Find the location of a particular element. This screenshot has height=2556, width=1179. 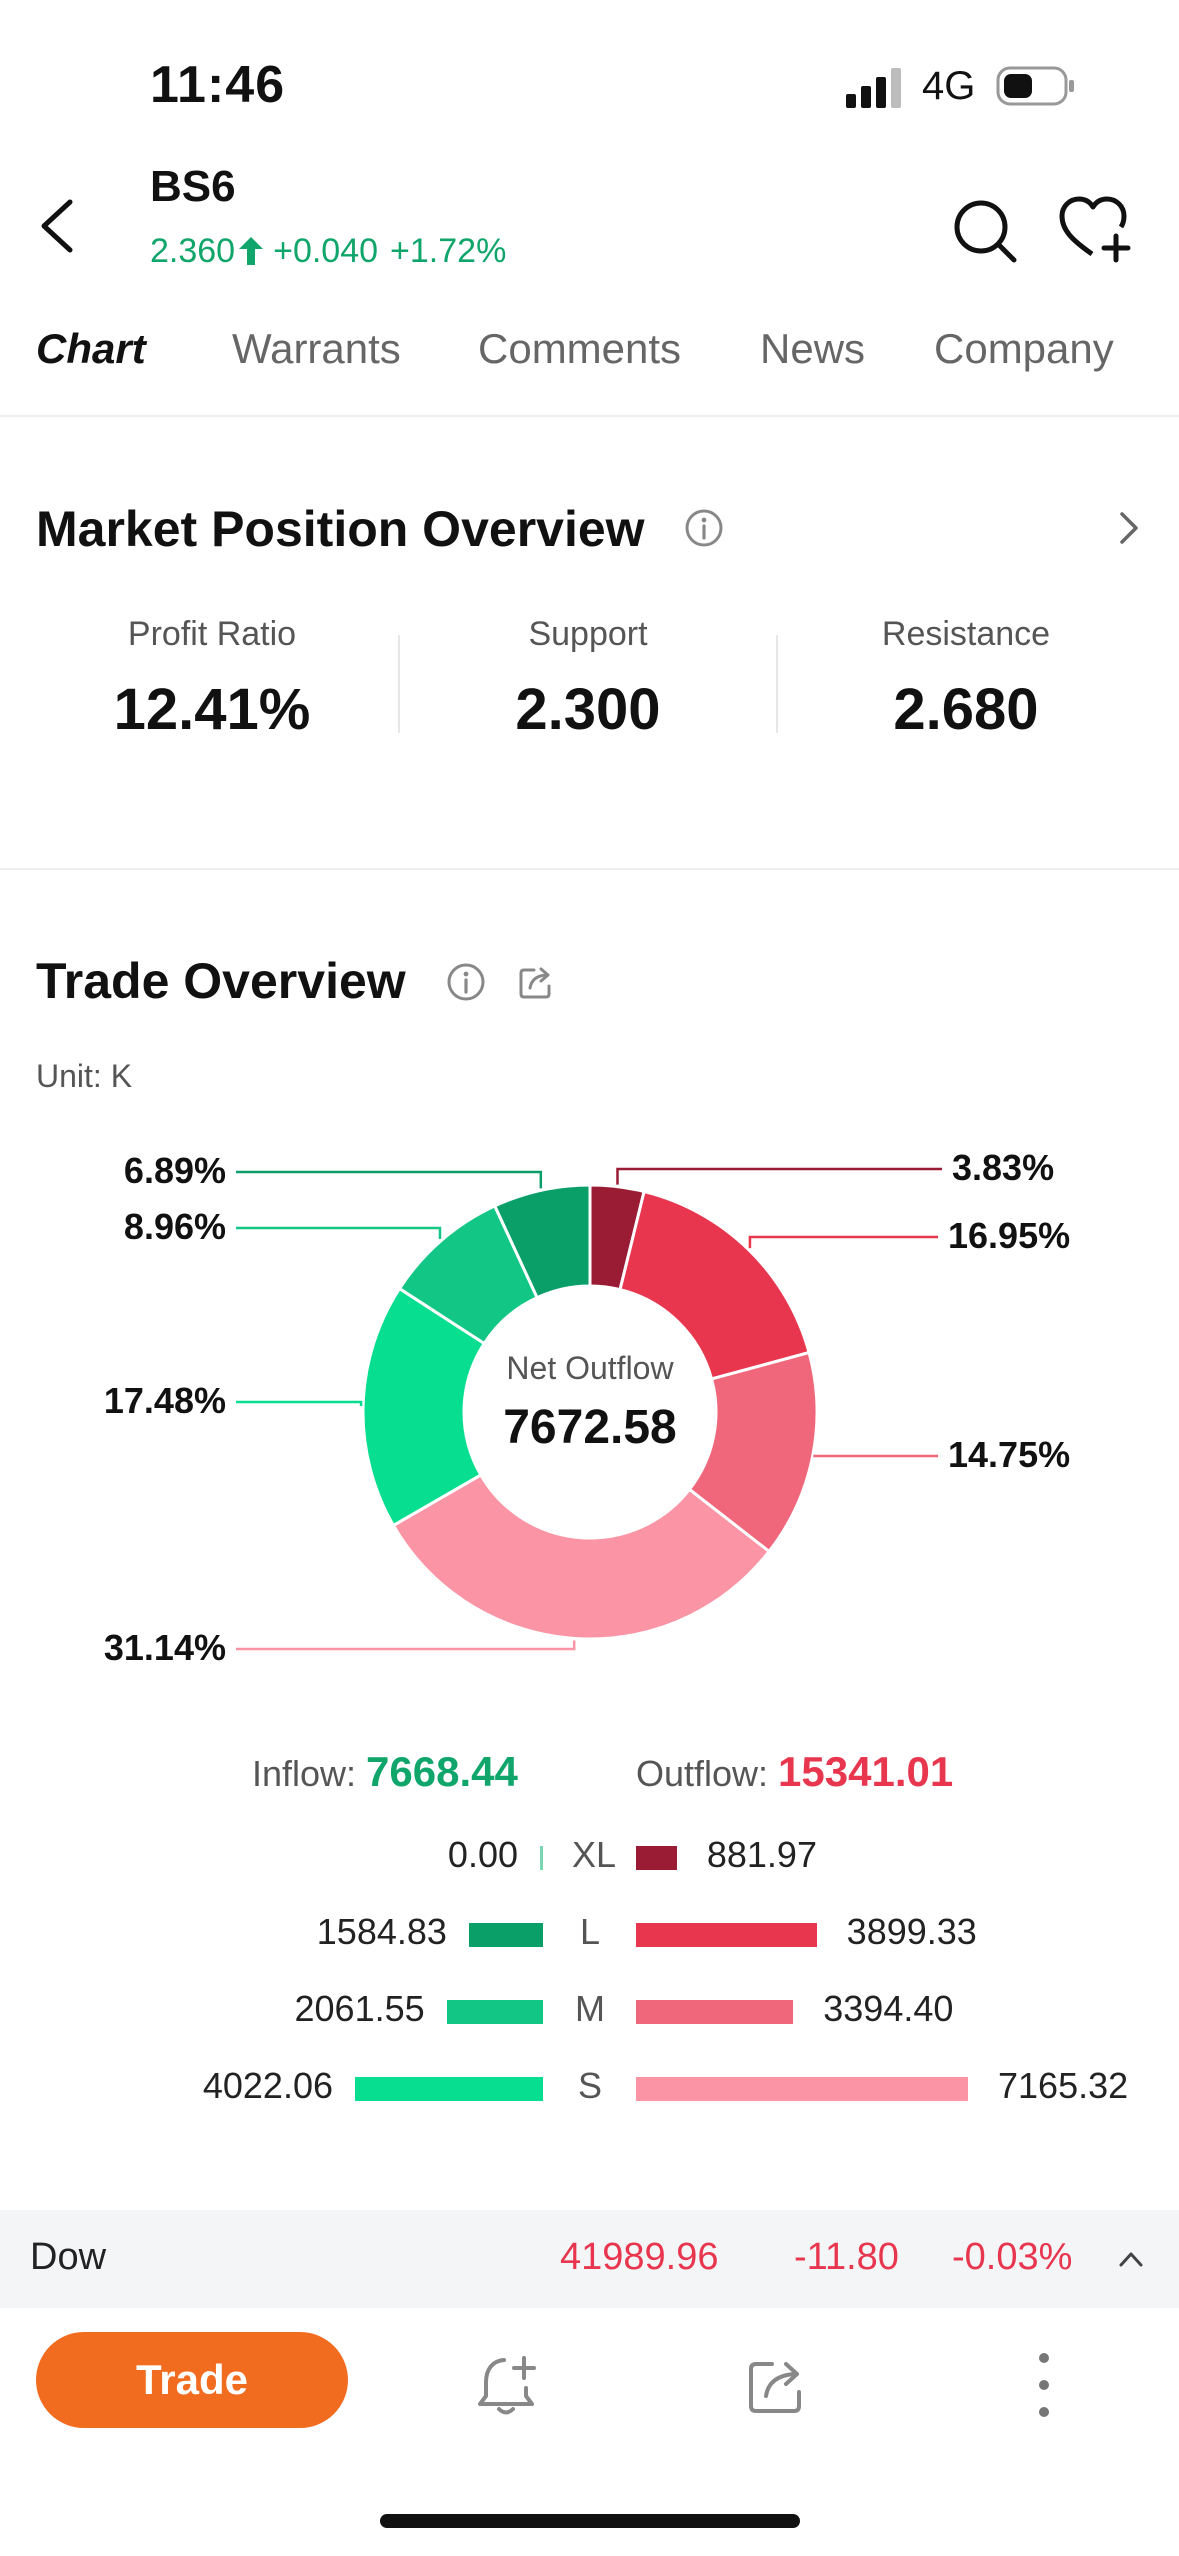

tab-comments: Comments is located at coordinates (580, 348).